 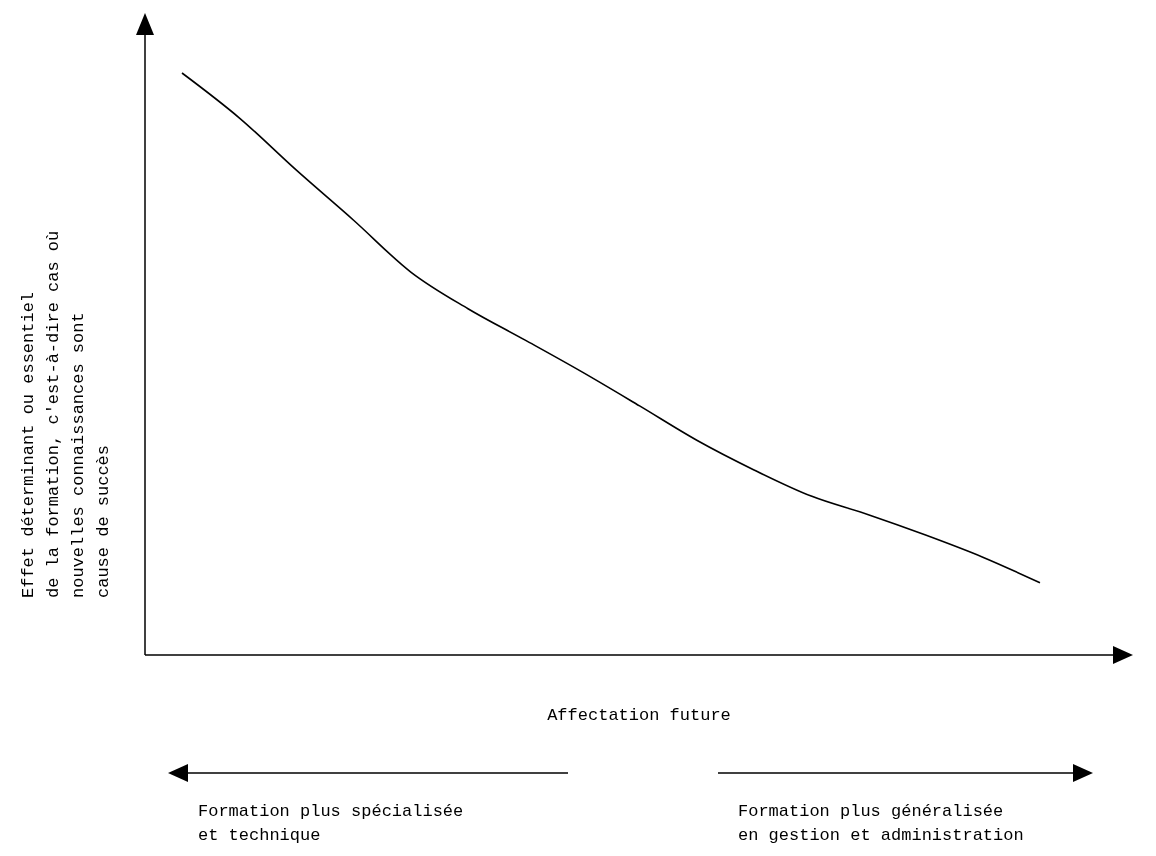 What do you see at coordinates (331, 823) in the screenshot?
I see `text: Formation plus spécialisée et technique` at bounding box center [331, 823].